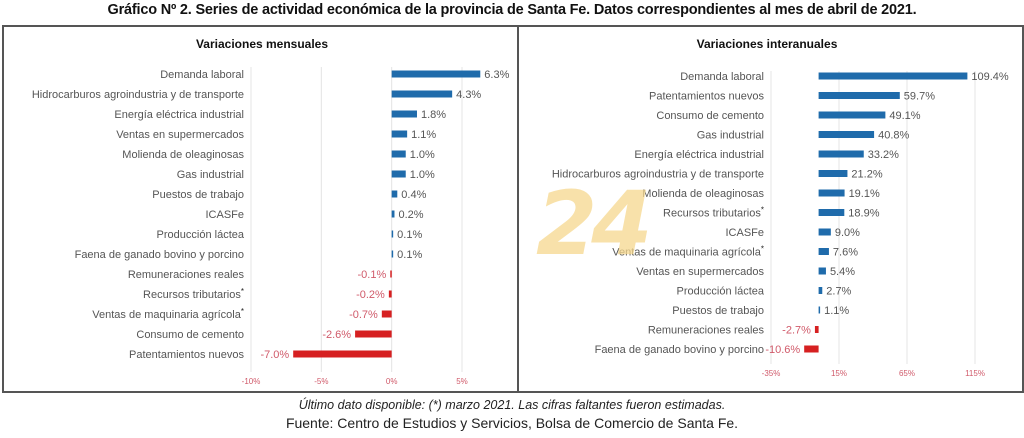 This screenshot has width=1024, height=438. I want to click on data-label: 4.3%, so click(468, 95).